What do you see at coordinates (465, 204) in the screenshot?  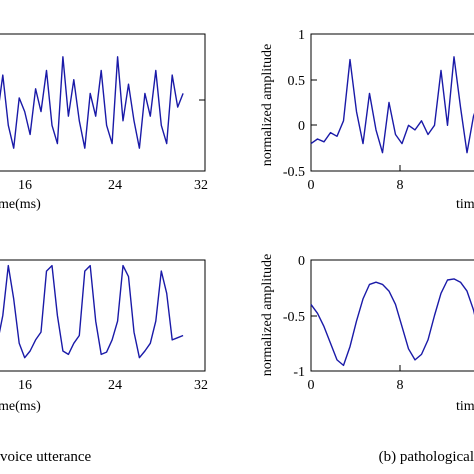 I see `xlabel-right-top: tim` at bounding box center [465, 204].